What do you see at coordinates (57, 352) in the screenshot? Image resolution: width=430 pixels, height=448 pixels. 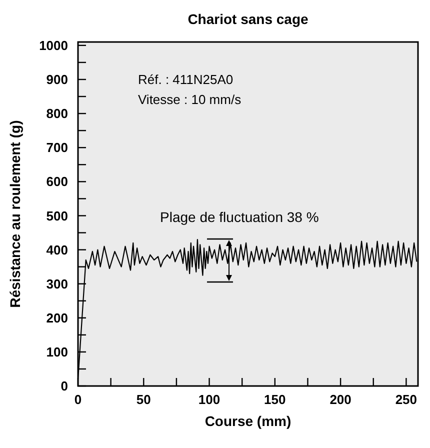 I see `y-tick-label: 100` at bounding box center [57, 352].